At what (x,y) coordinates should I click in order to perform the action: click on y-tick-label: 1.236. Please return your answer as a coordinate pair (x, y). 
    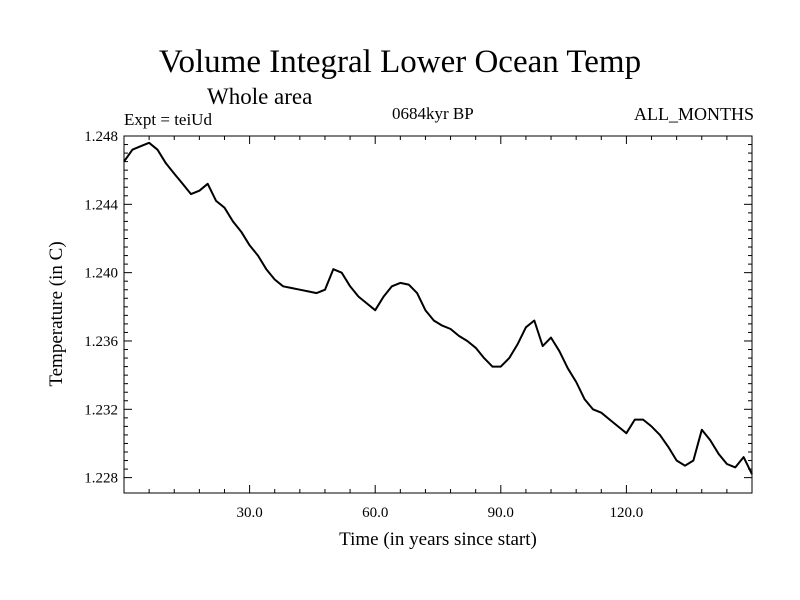
    Looking at the image, I should click on (101, 342).